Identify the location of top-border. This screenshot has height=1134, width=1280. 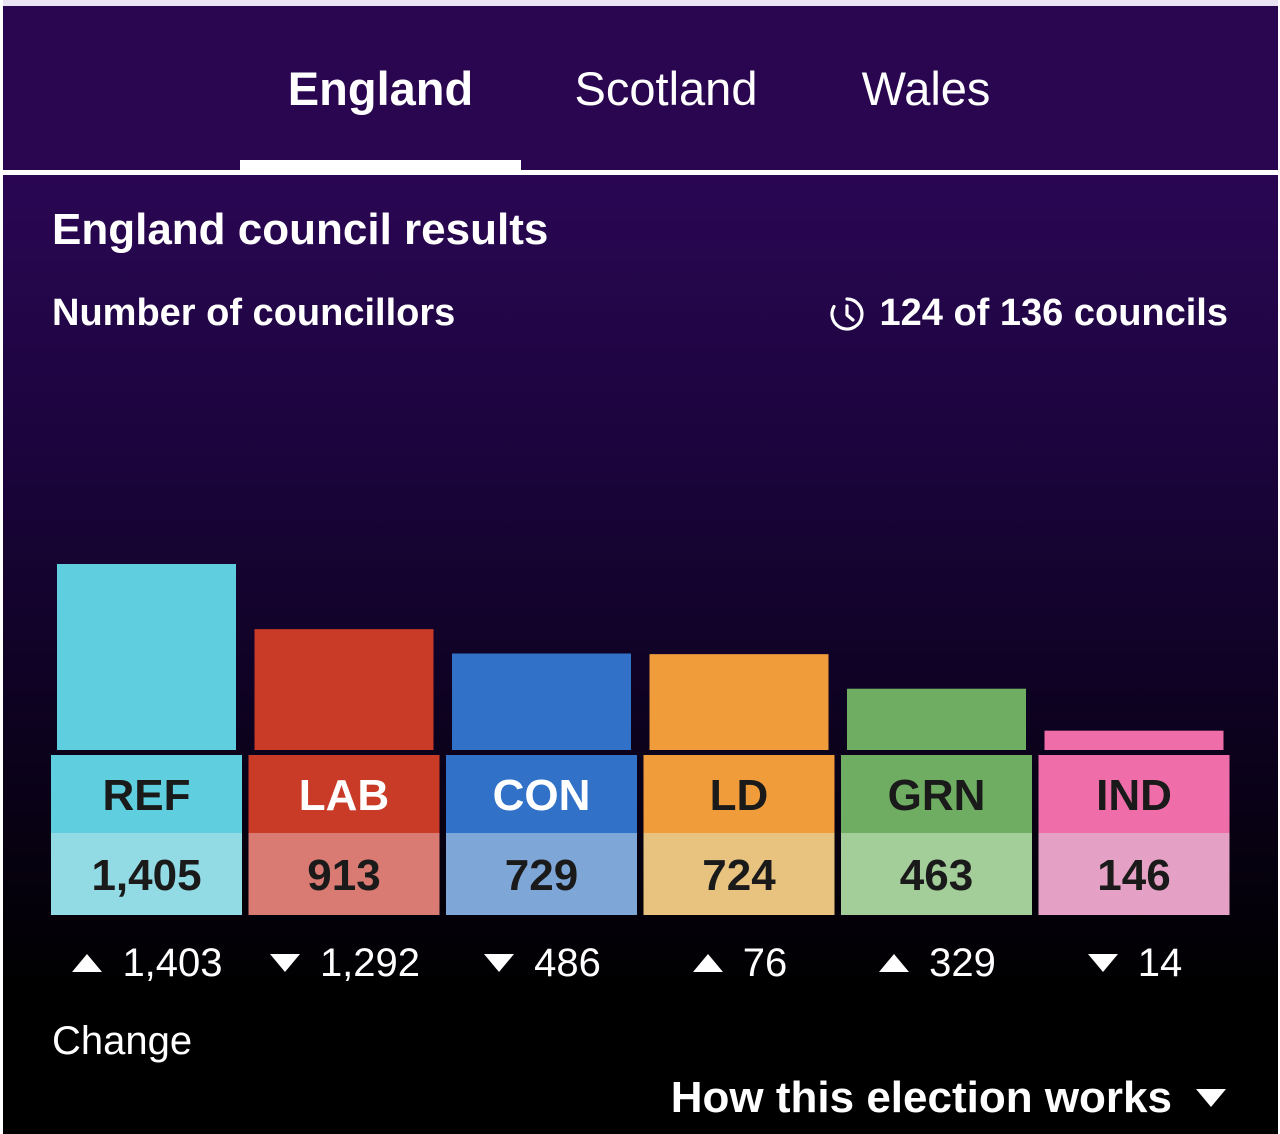
(640, 3).